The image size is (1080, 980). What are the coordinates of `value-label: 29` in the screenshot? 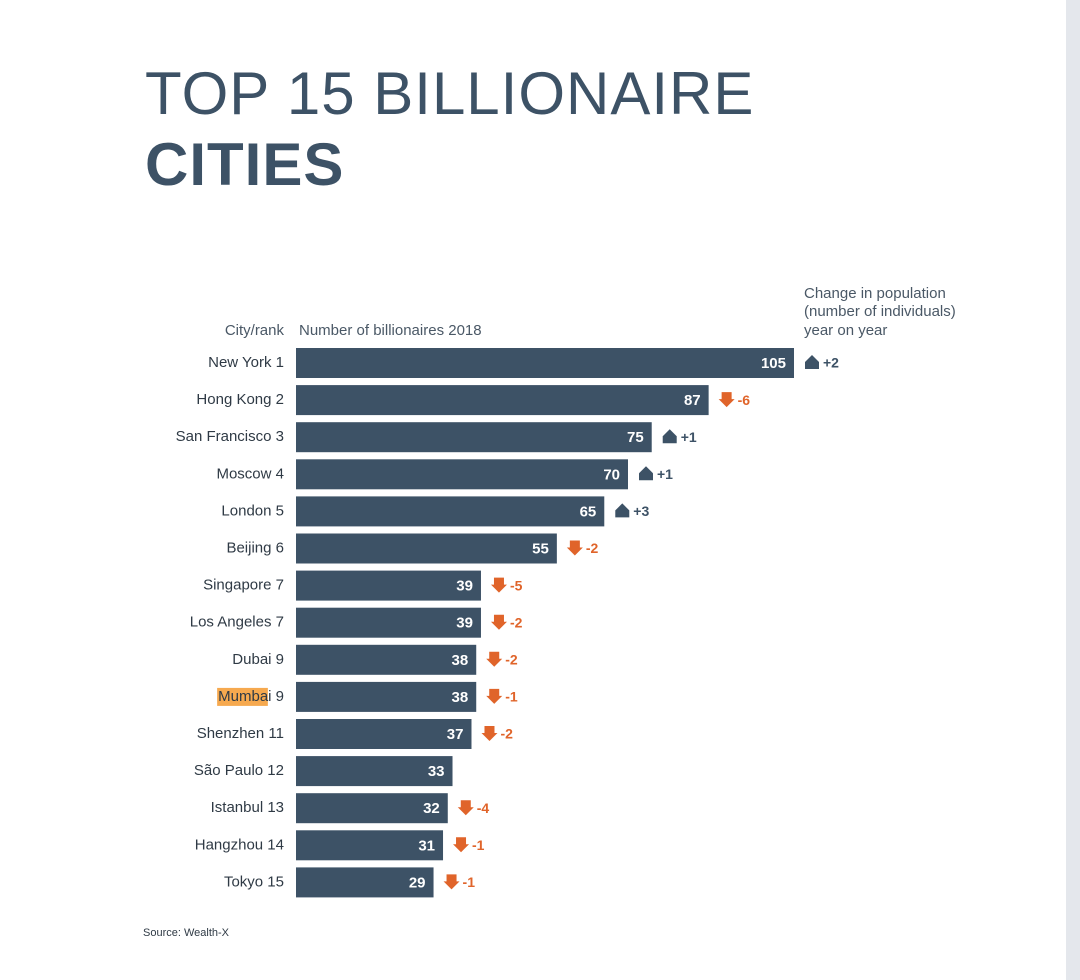 It's located at (417, 882).